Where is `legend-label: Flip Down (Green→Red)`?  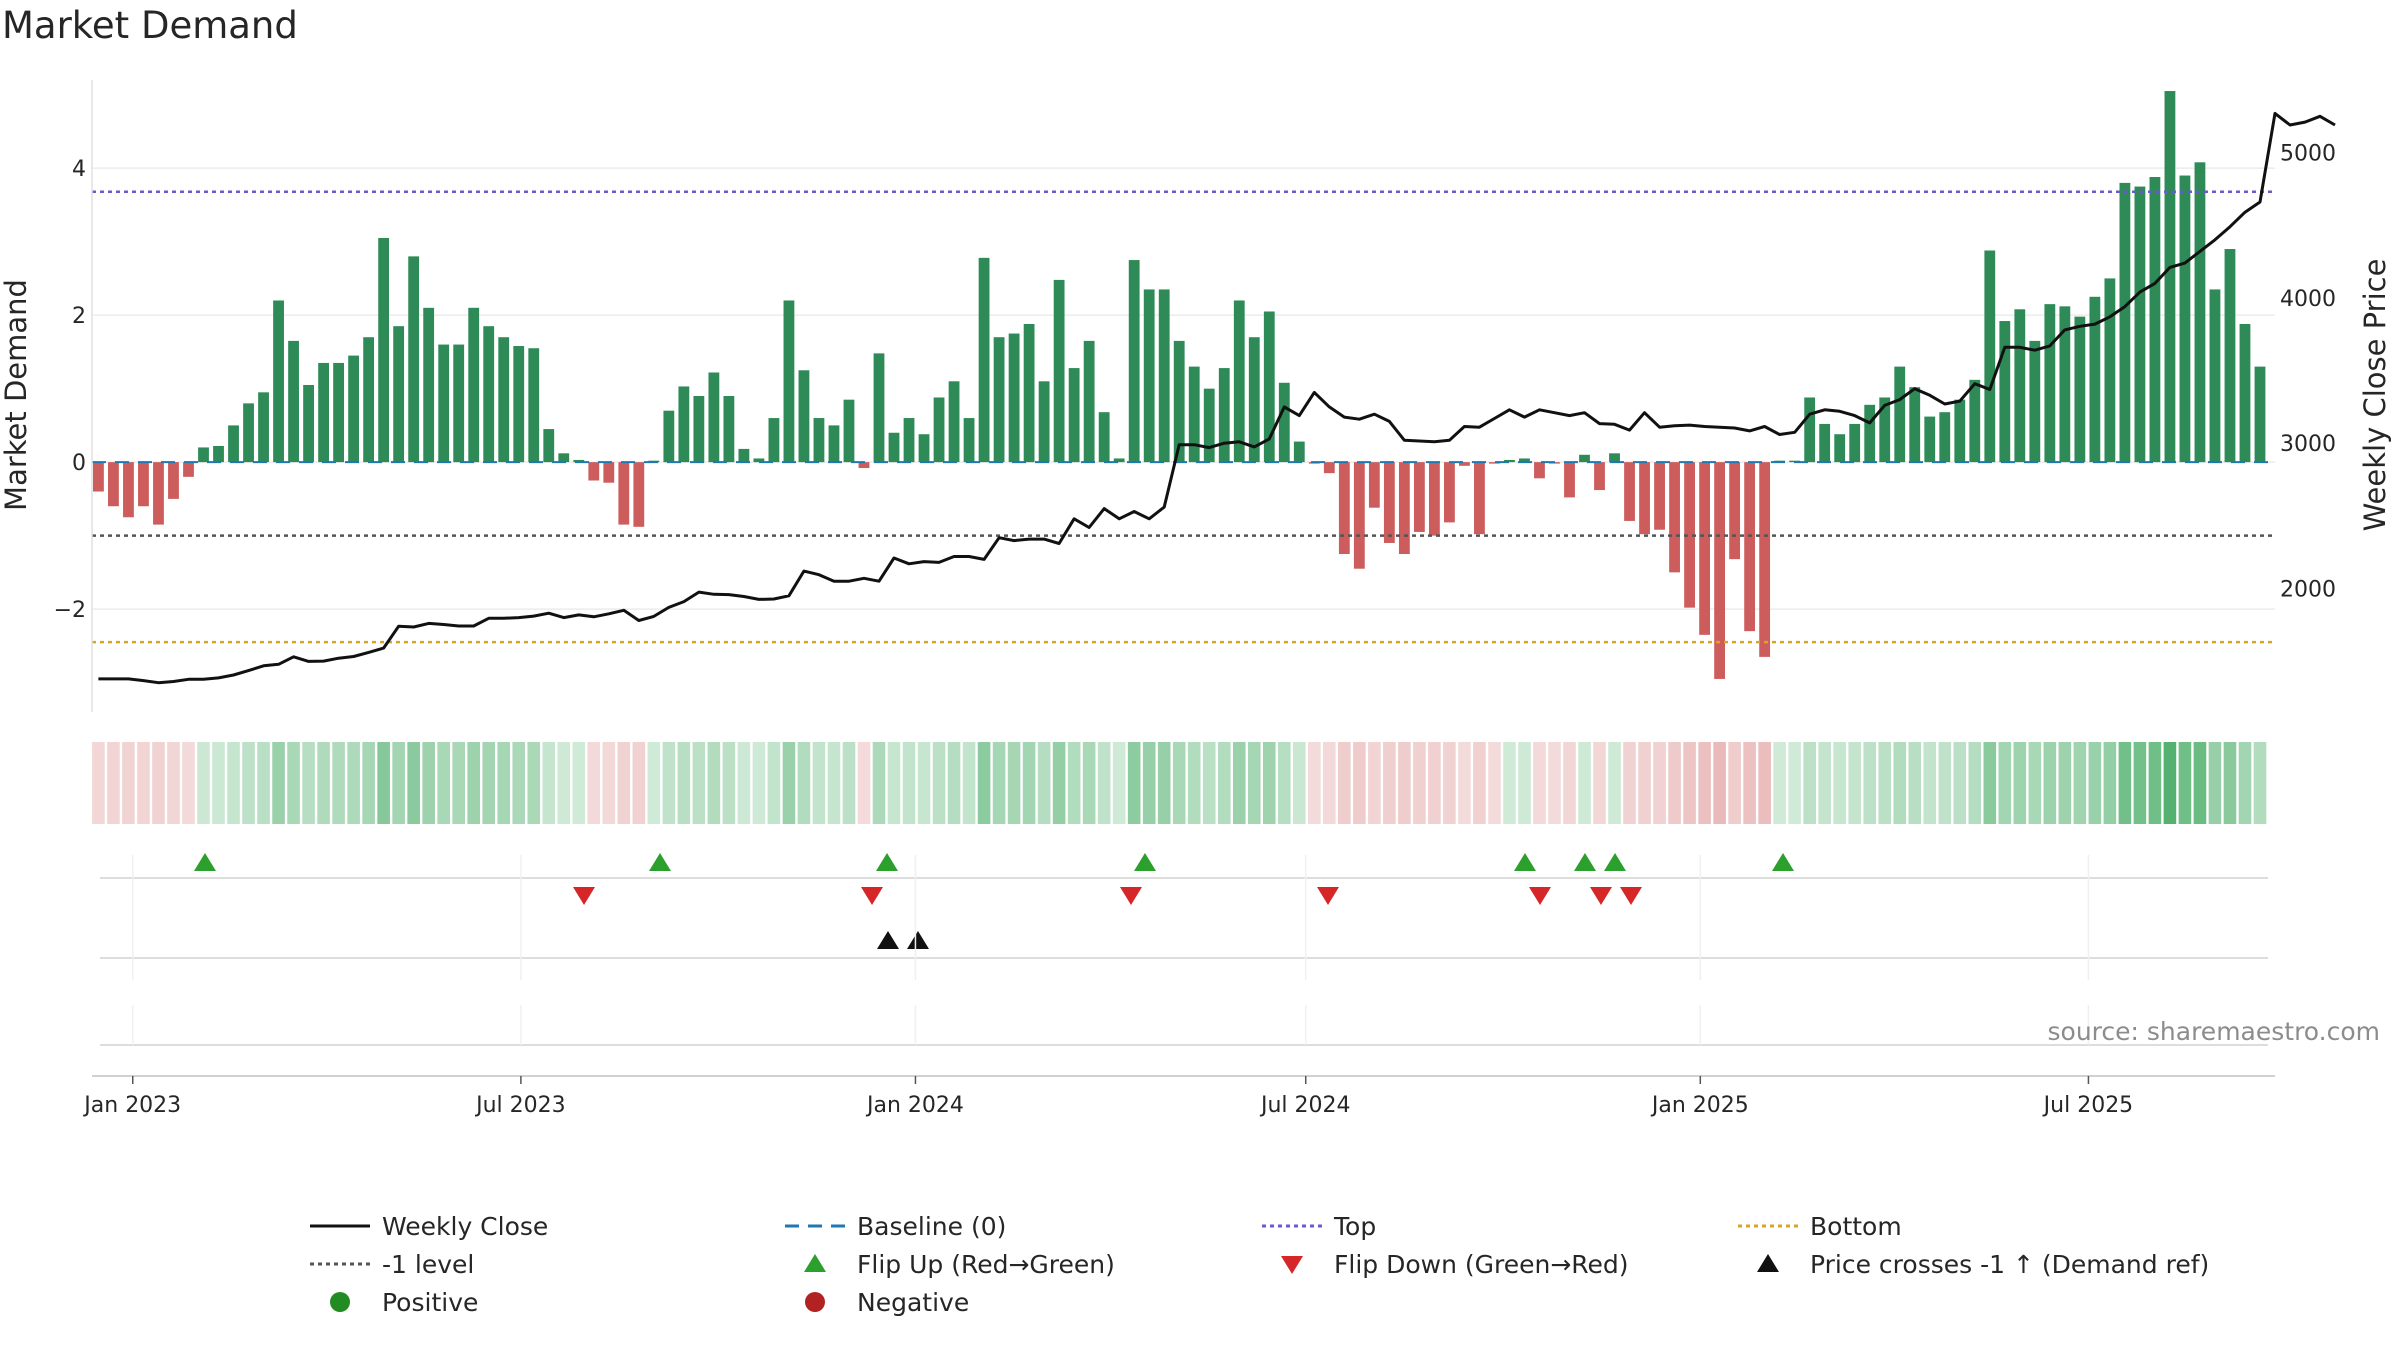 legend-label: Flip Down (Green→Red) is located at coordinates (1481, 1264).